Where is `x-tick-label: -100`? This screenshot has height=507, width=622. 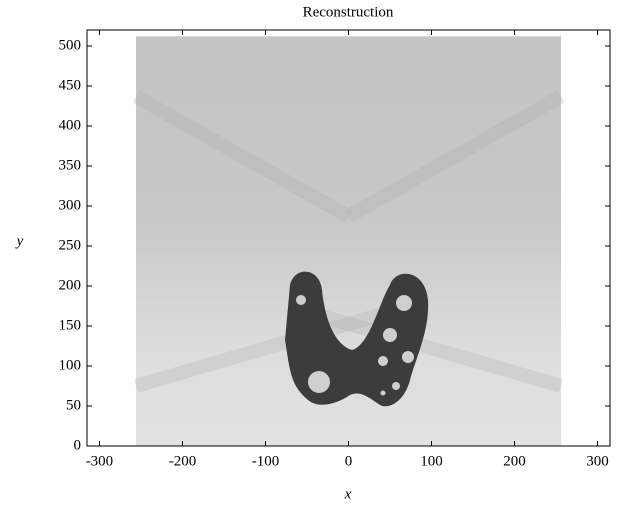 x-tick-label: -100 is located at coordinates (266, 461).